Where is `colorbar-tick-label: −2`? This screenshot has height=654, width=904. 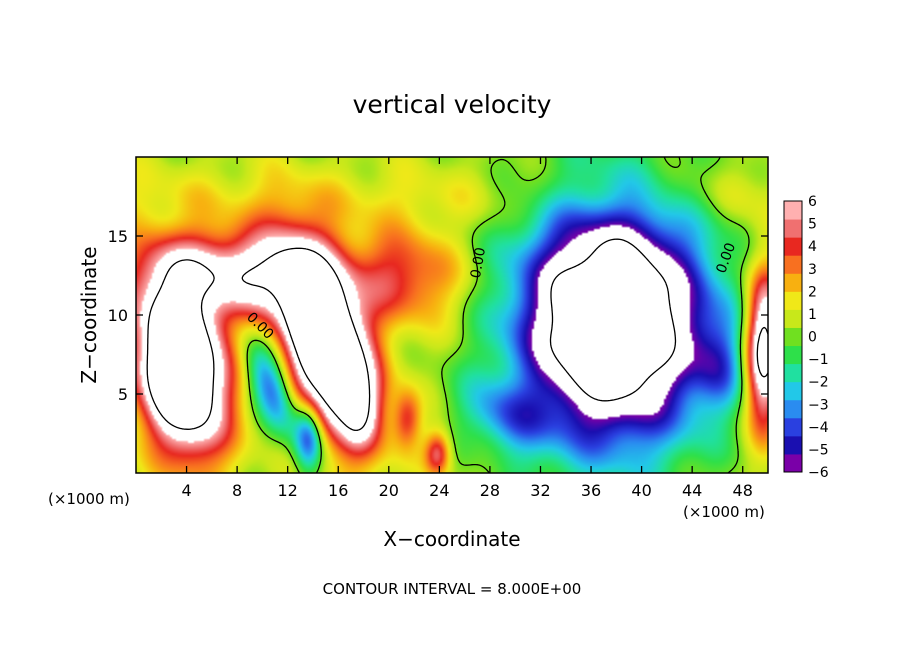
colorbar-tick-label: −2 is located at coordinates (818, 383).